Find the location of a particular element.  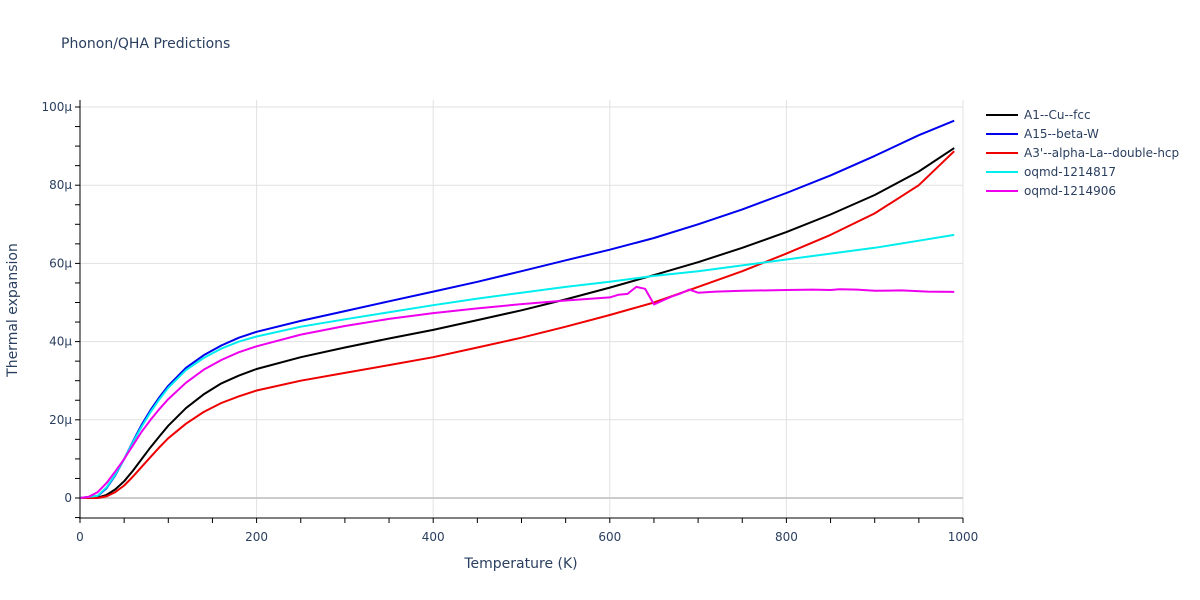

x-tick-label: 800 is located at coordinates (786, 537).